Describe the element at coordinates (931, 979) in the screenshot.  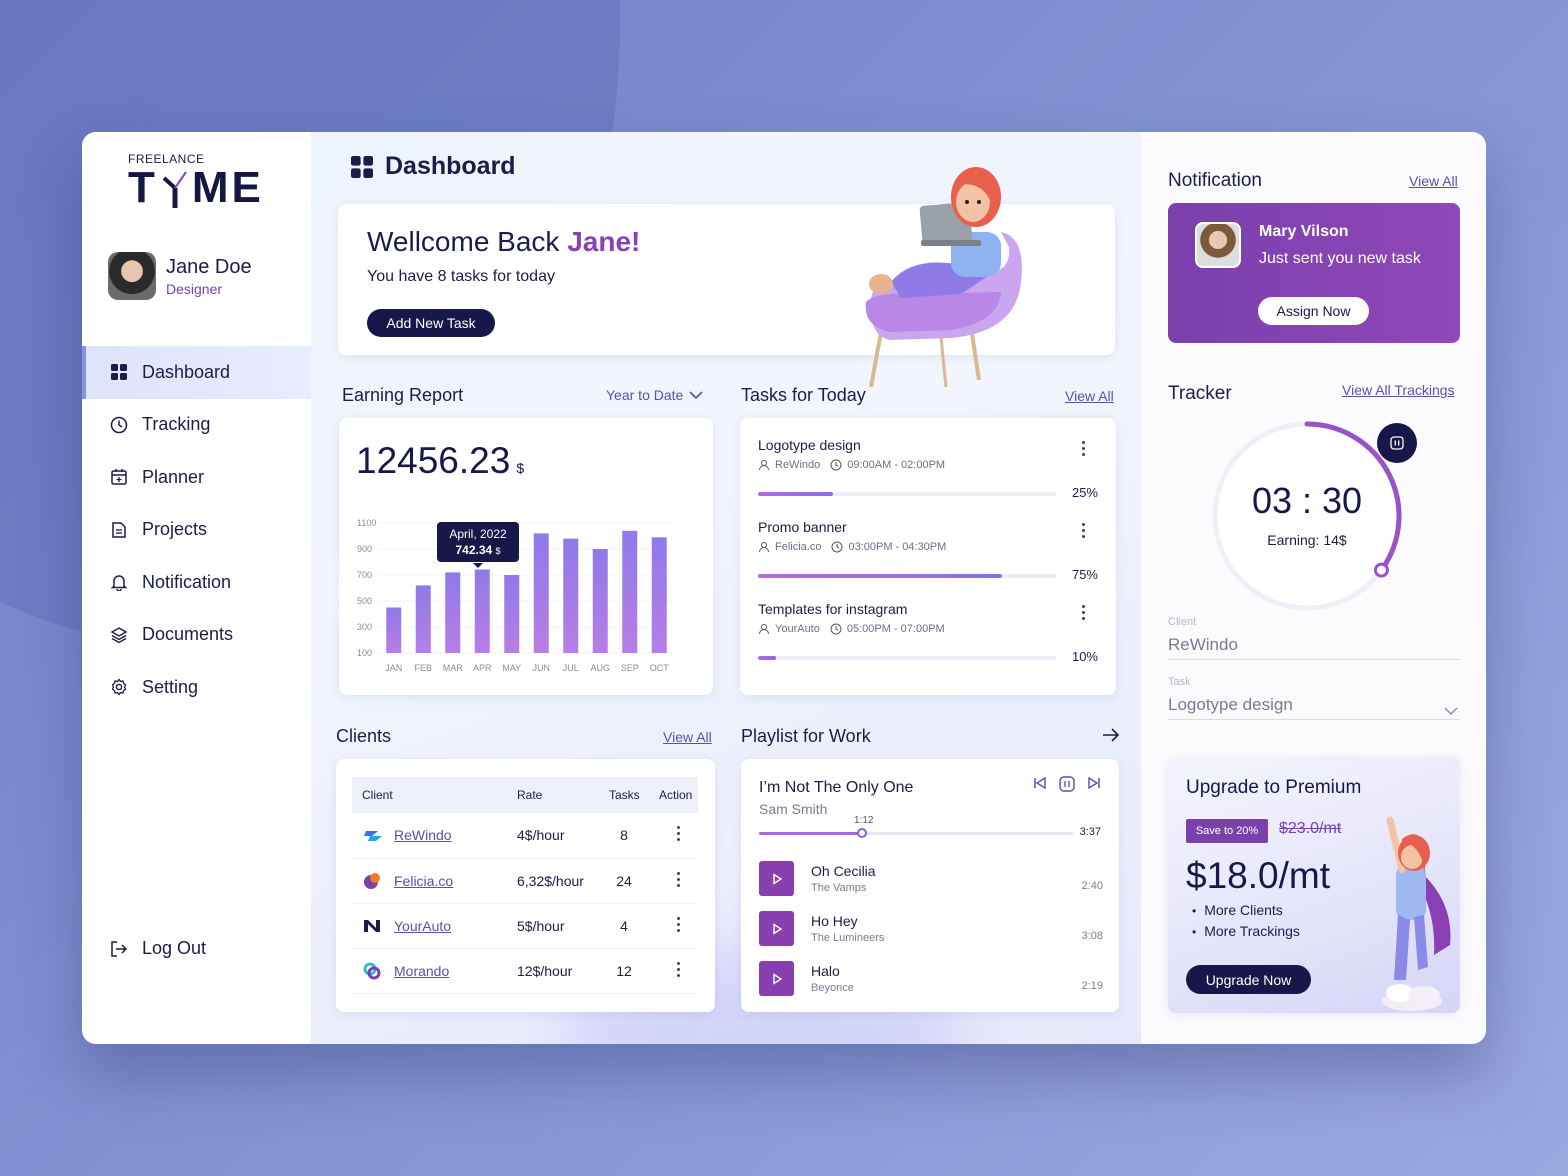
I see `playlist-track: Halo Beyonce 2:19` at that location.